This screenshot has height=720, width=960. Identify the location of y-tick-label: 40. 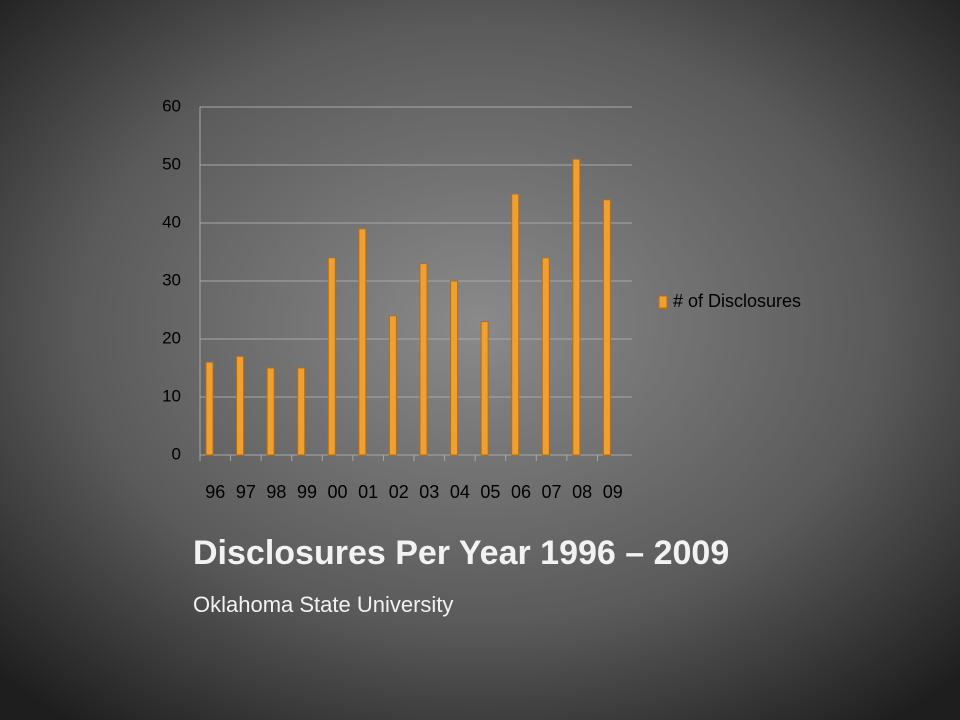
(171, 221).